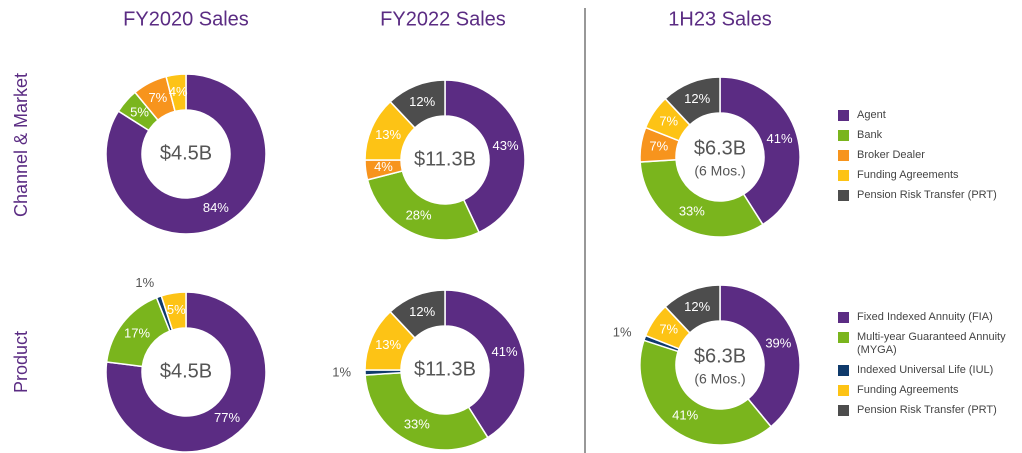  What do you see at coordinates (443, 19) in the screenshot?
I see `column-title: FY2022 Sales` at bounding box center [443, 19].